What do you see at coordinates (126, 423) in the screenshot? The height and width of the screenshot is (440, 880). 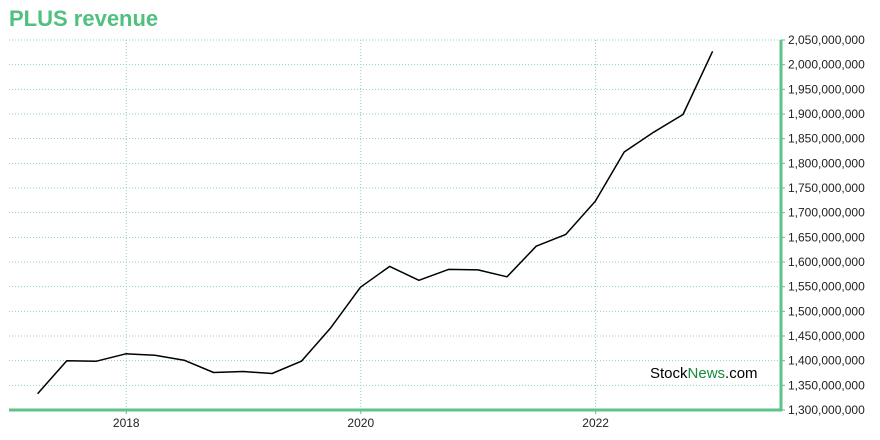 I see `x-tick-label: 2018` at bounding box center [126, 423].